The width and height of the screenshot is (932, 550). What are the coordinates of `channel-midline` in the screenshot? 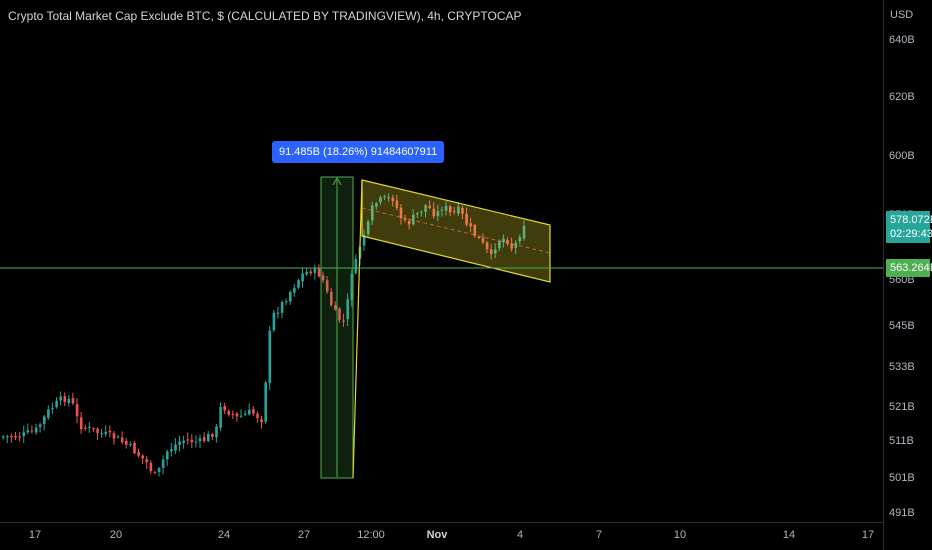 It's located at (456, 230).